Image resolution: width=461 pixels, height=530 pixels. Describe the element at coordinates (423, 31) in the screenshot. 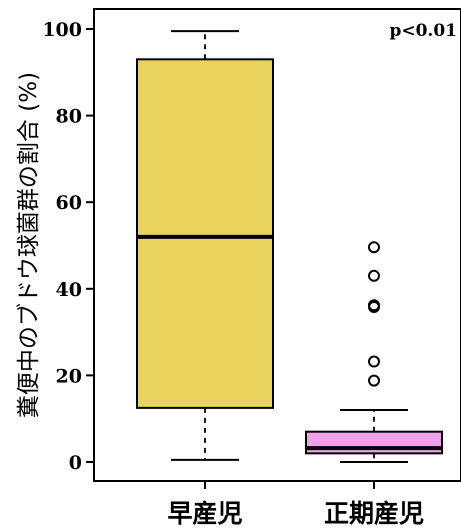

I see `p-value-annotation: p<0.01` at that location.